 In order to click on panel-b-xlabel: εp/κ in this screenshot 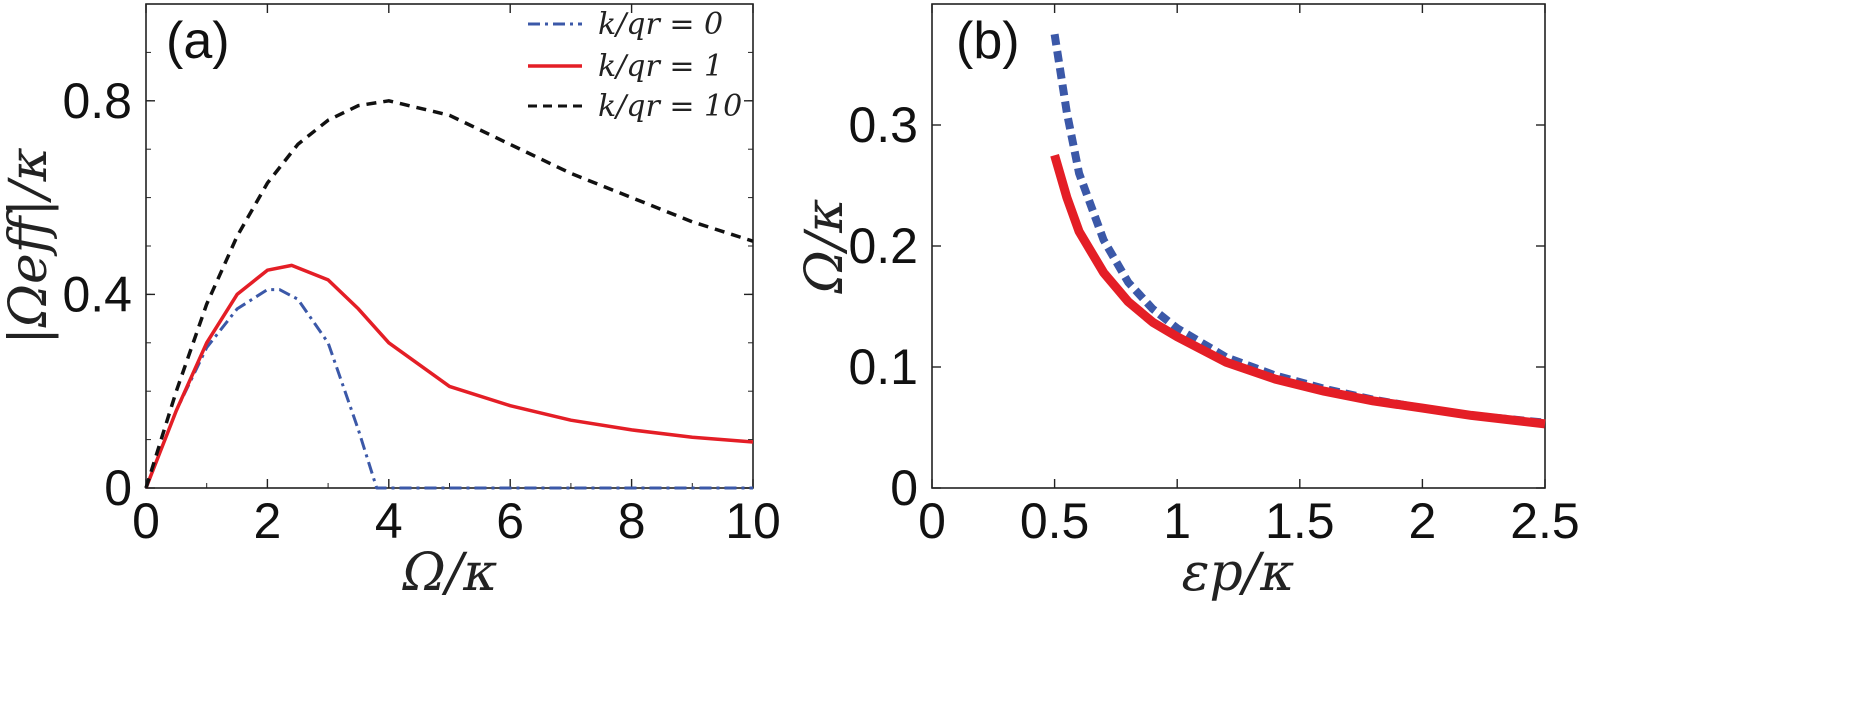, I will do `click(1238, 573)`.